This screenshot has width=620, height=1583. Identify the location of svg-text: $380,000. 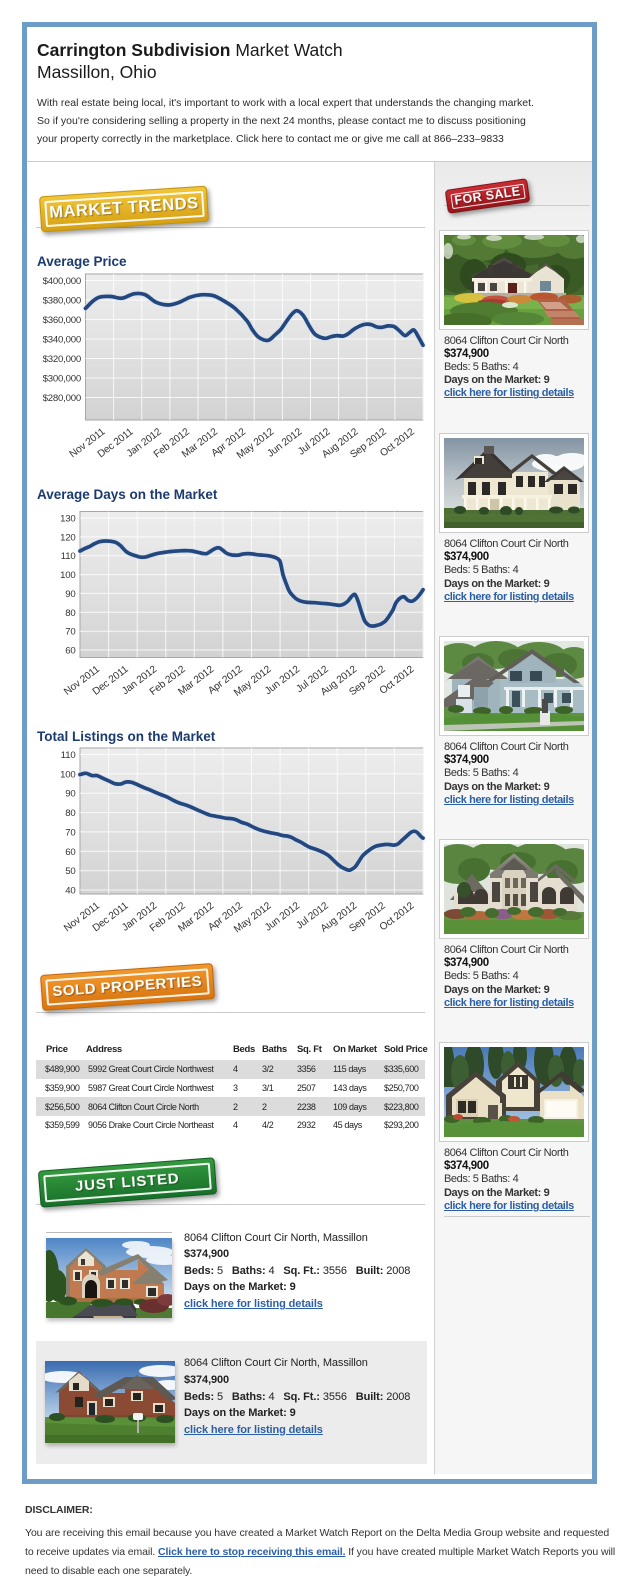
(62, 301).